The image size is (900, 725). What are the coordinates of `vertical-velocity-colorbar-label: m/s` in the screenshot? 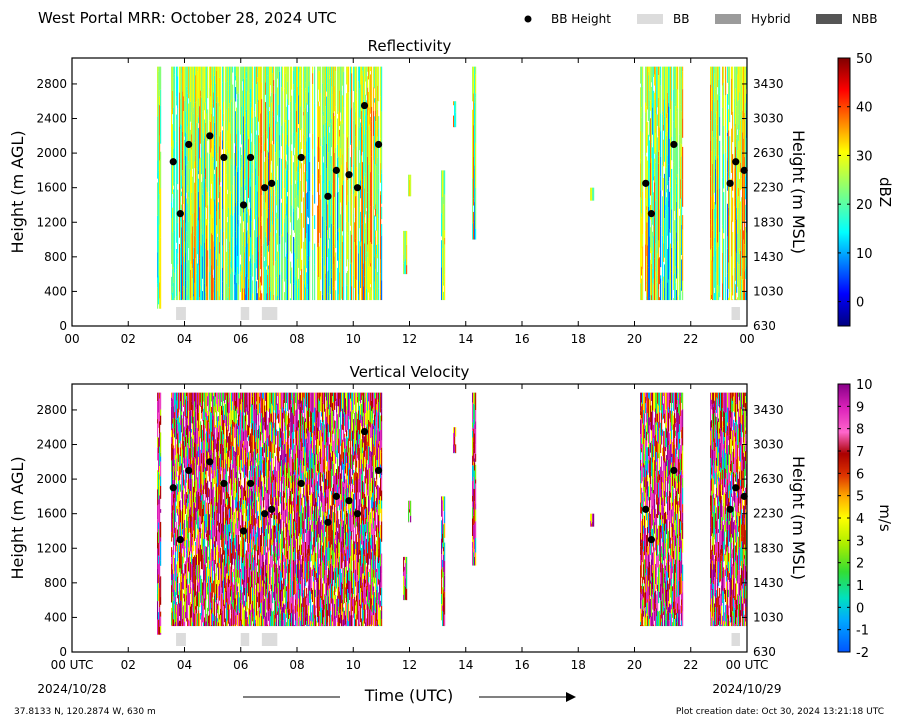 It's located at (885, 518).